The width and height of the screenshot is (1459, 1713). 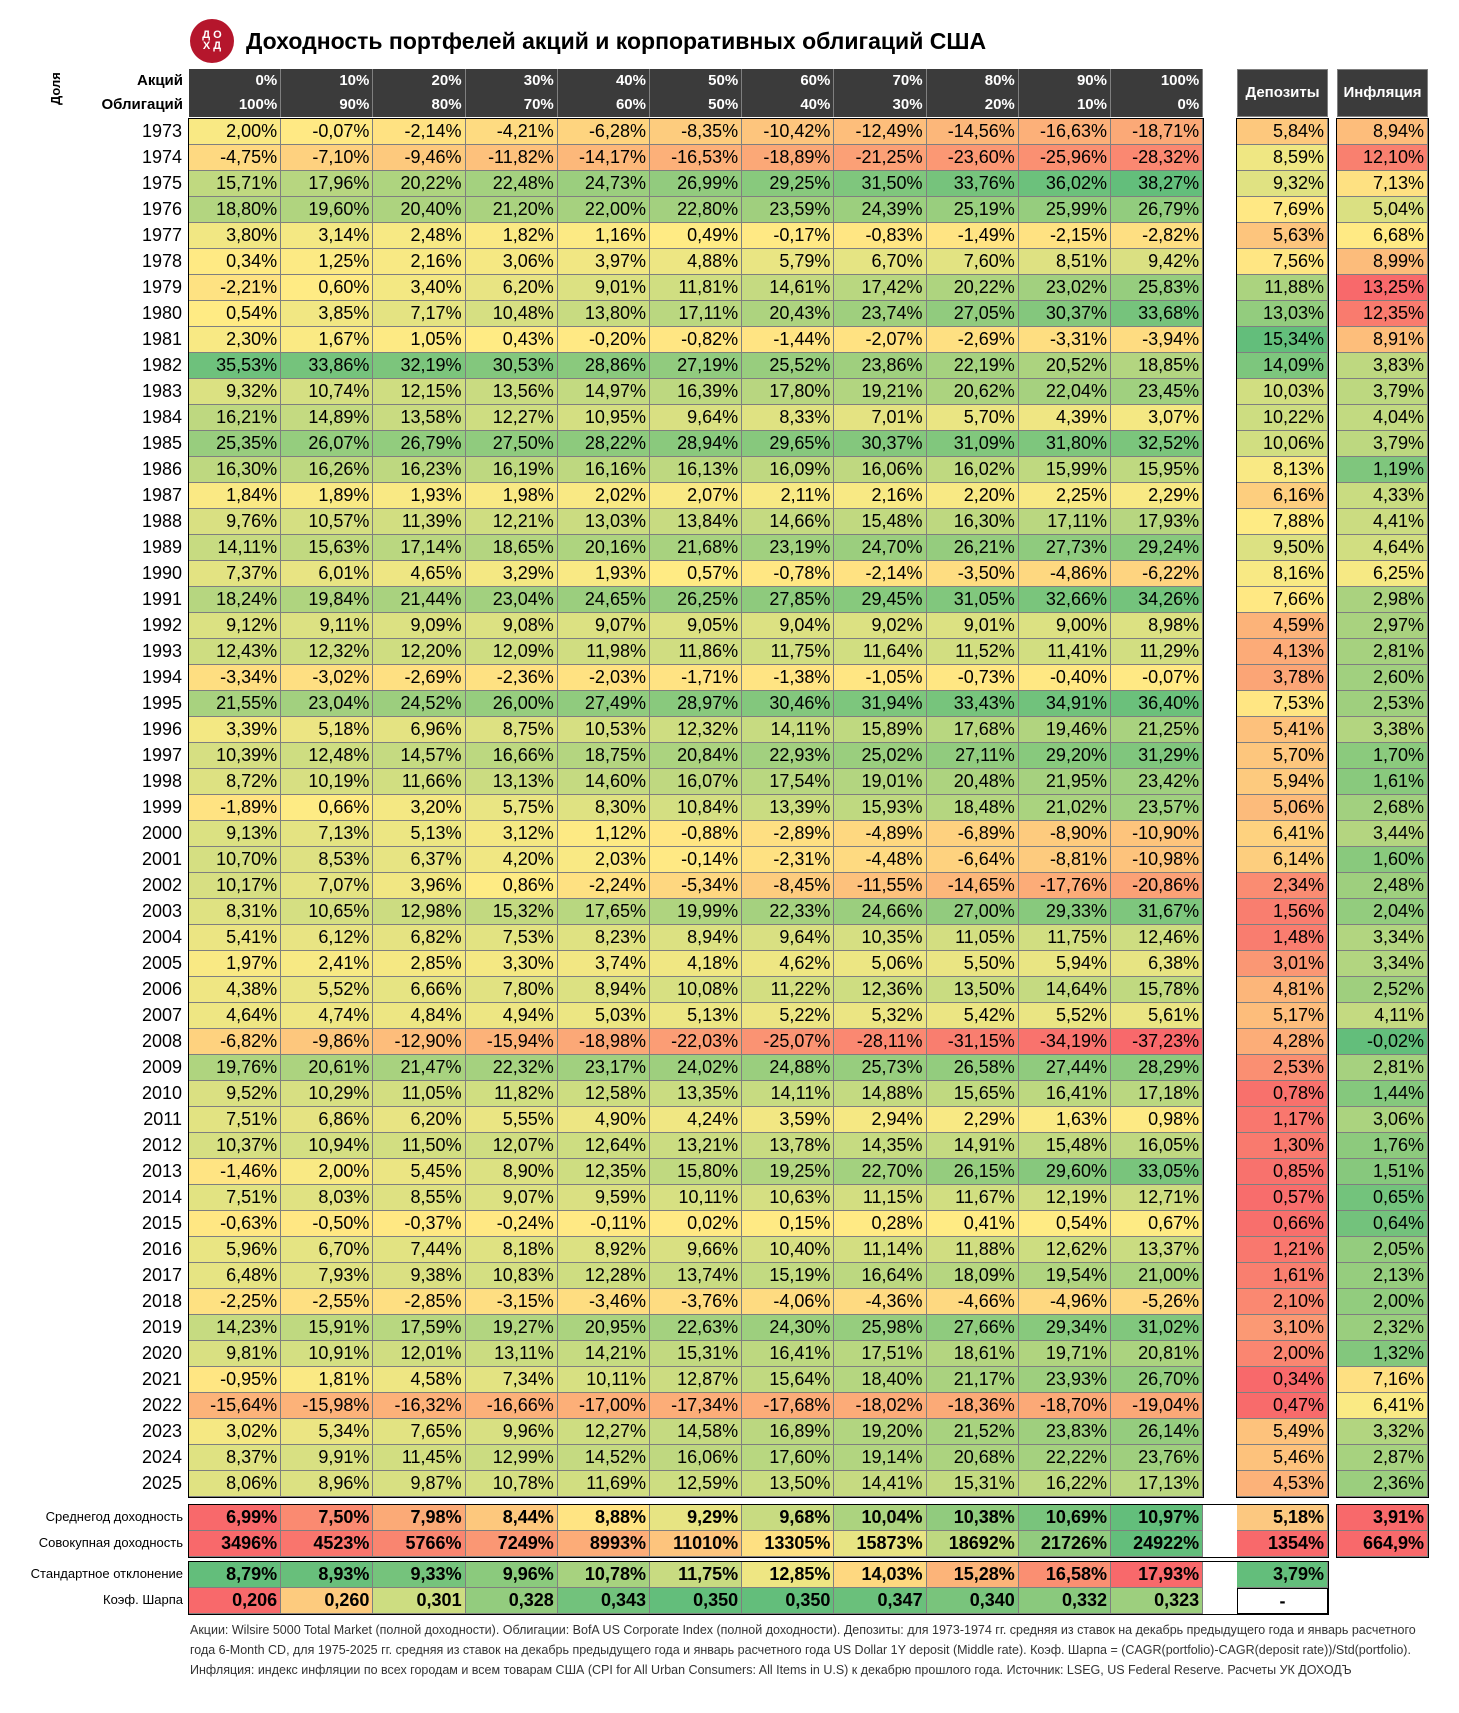 What do you see at coordinates (511, 366) in the screenshot?
I see `portfolio-return-cell: 30,53%` at bounding box center [511, 366].